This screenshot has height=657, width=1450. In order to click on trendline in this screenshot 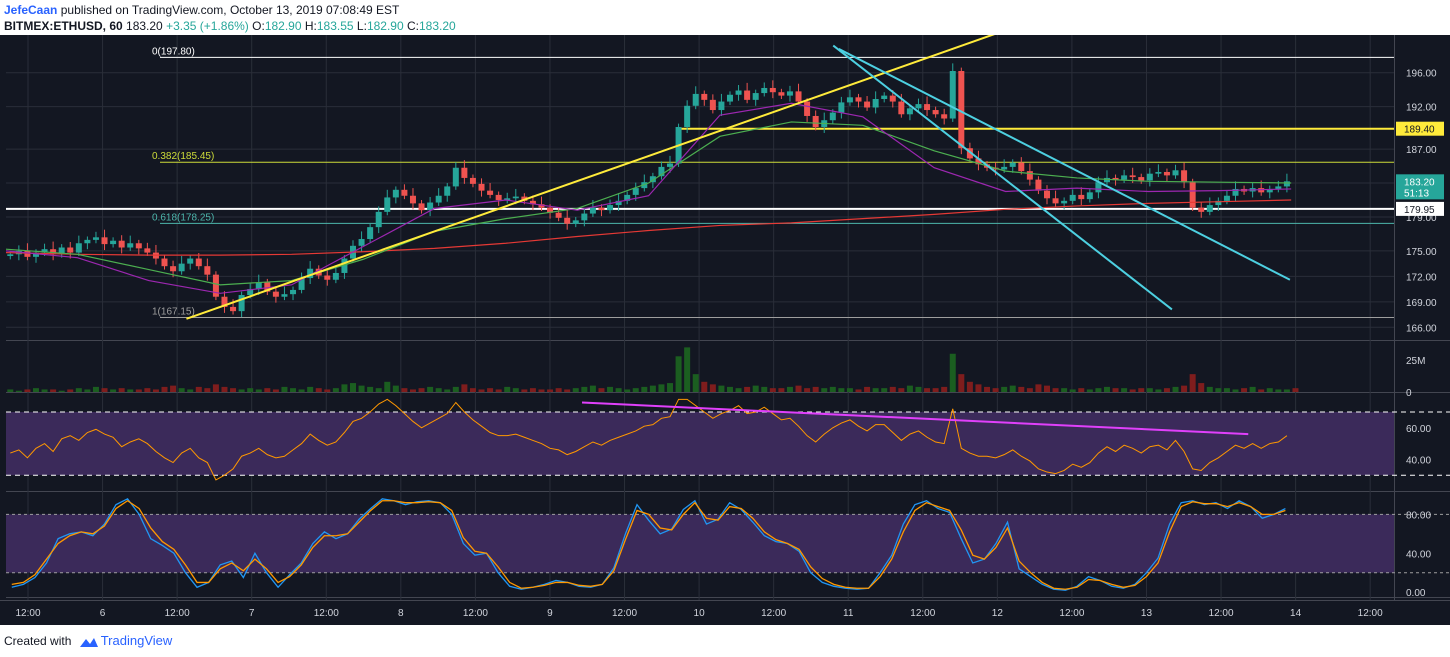, I will do `click(1064, 164)`.